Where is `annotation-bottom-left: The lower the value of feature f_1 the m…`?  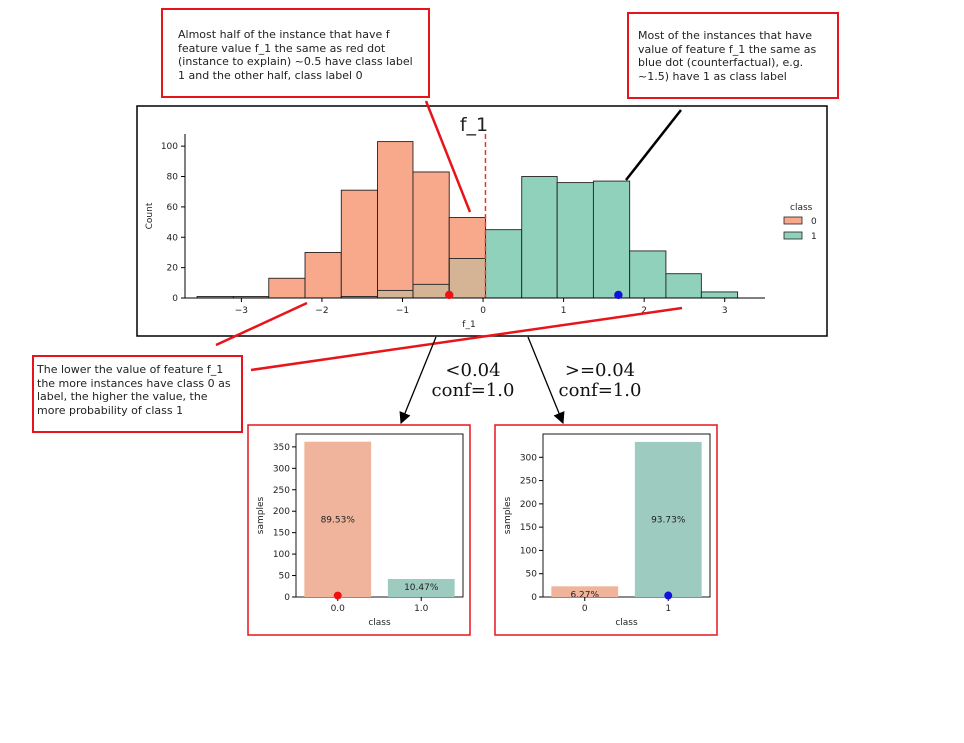 annotation-bottom-left: The lower the value of feature f_1 the m… is located at coordinates (137, 394).